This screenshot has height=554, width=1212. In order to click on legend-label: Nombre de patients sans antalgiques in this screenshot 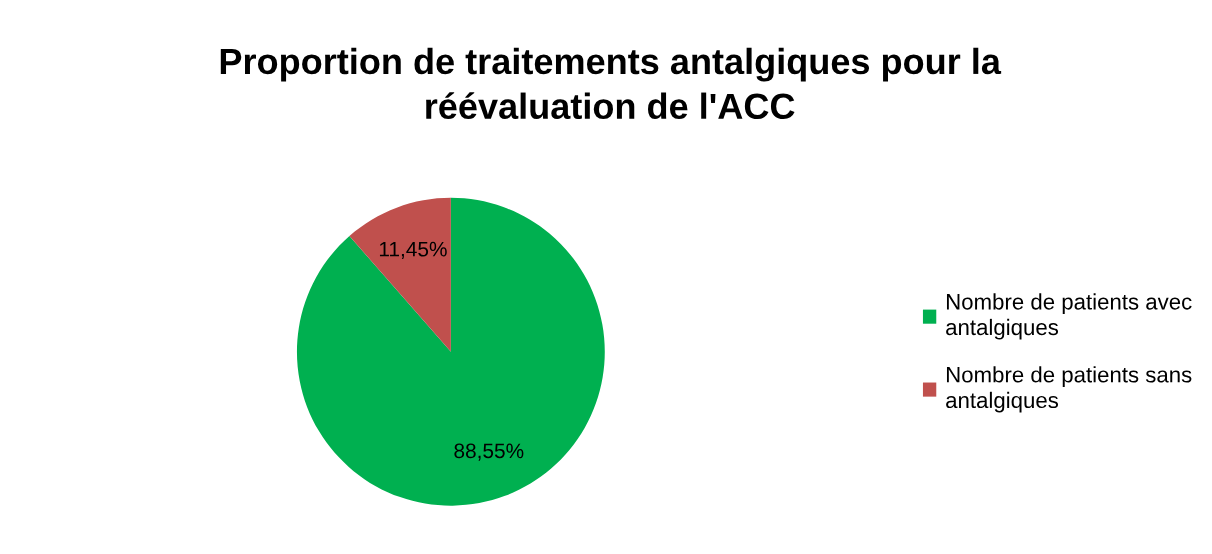, I will do `click(1069, 389)`.